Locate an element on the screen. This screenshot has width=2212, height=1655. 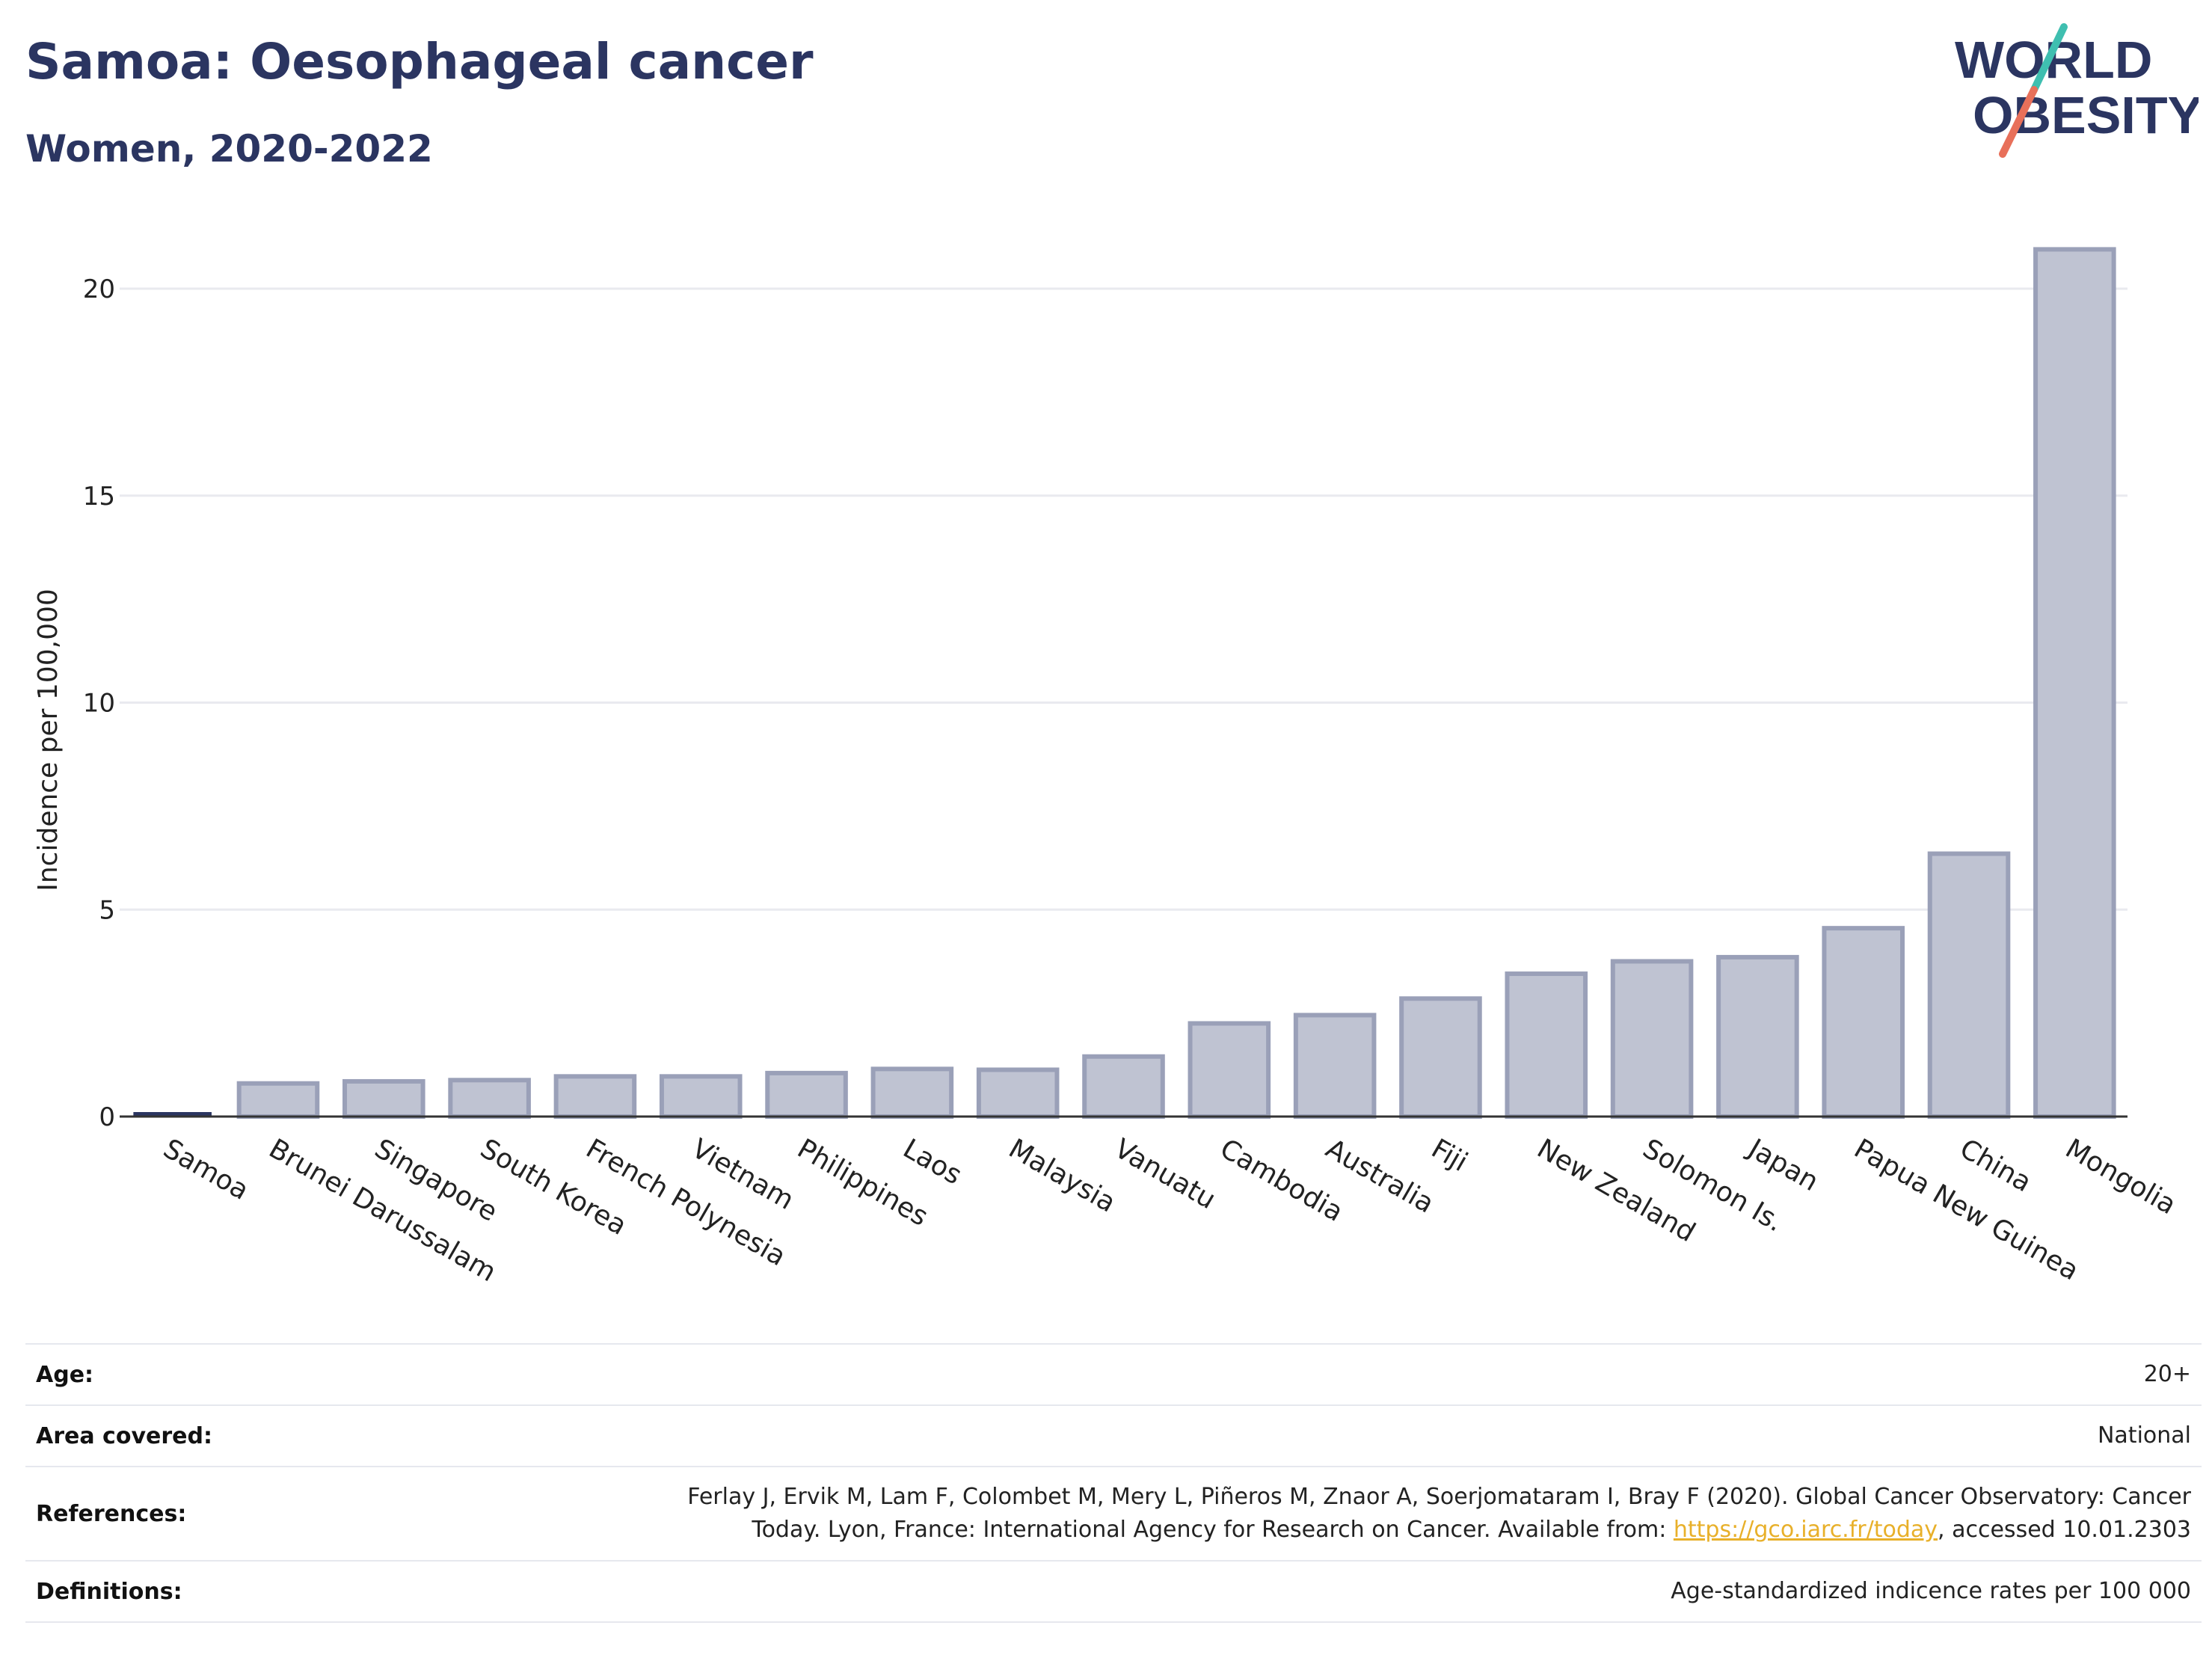
bar-malaysia is located at coordinates (1018, 1093).